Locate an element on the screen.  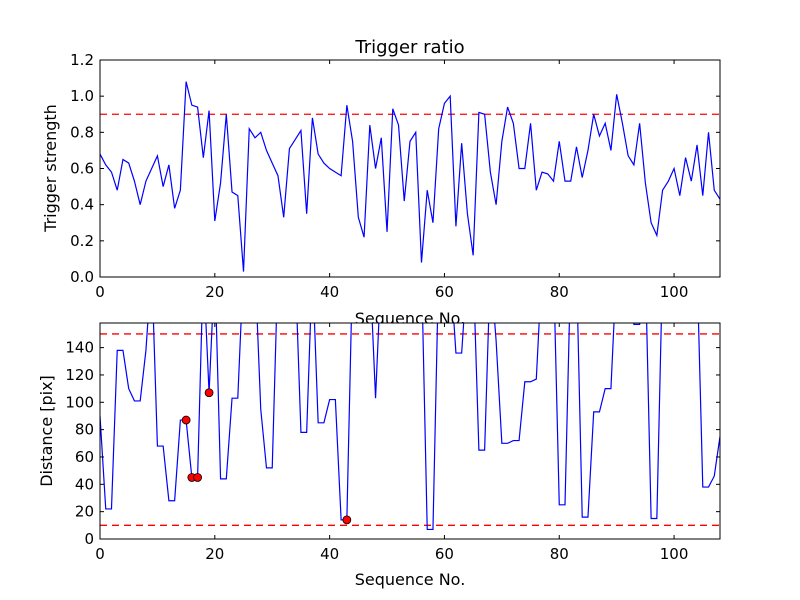
top-x-tick-label: 40 is located at coordinates (329, 292).